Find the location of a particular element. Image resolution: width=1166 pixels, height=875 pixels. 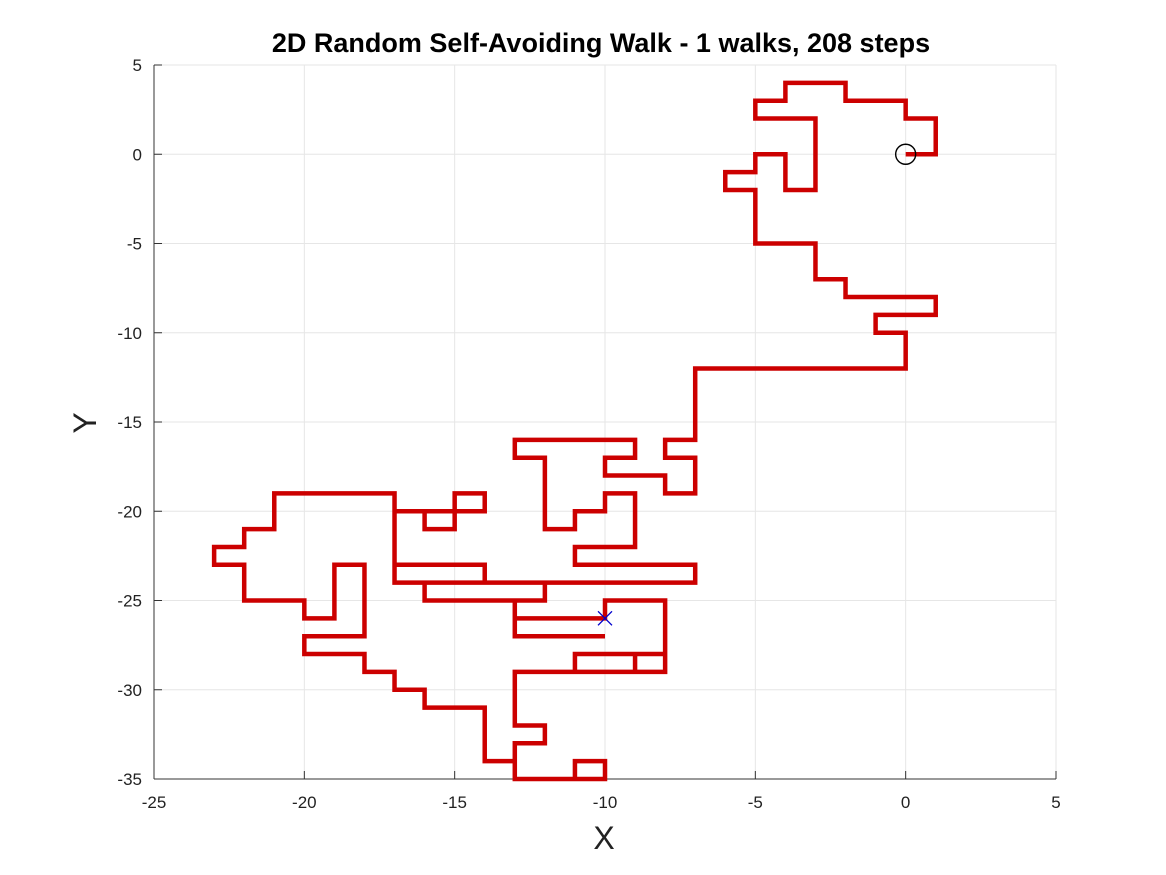

y-axis-label: Y is located at coordinates (85, 422).